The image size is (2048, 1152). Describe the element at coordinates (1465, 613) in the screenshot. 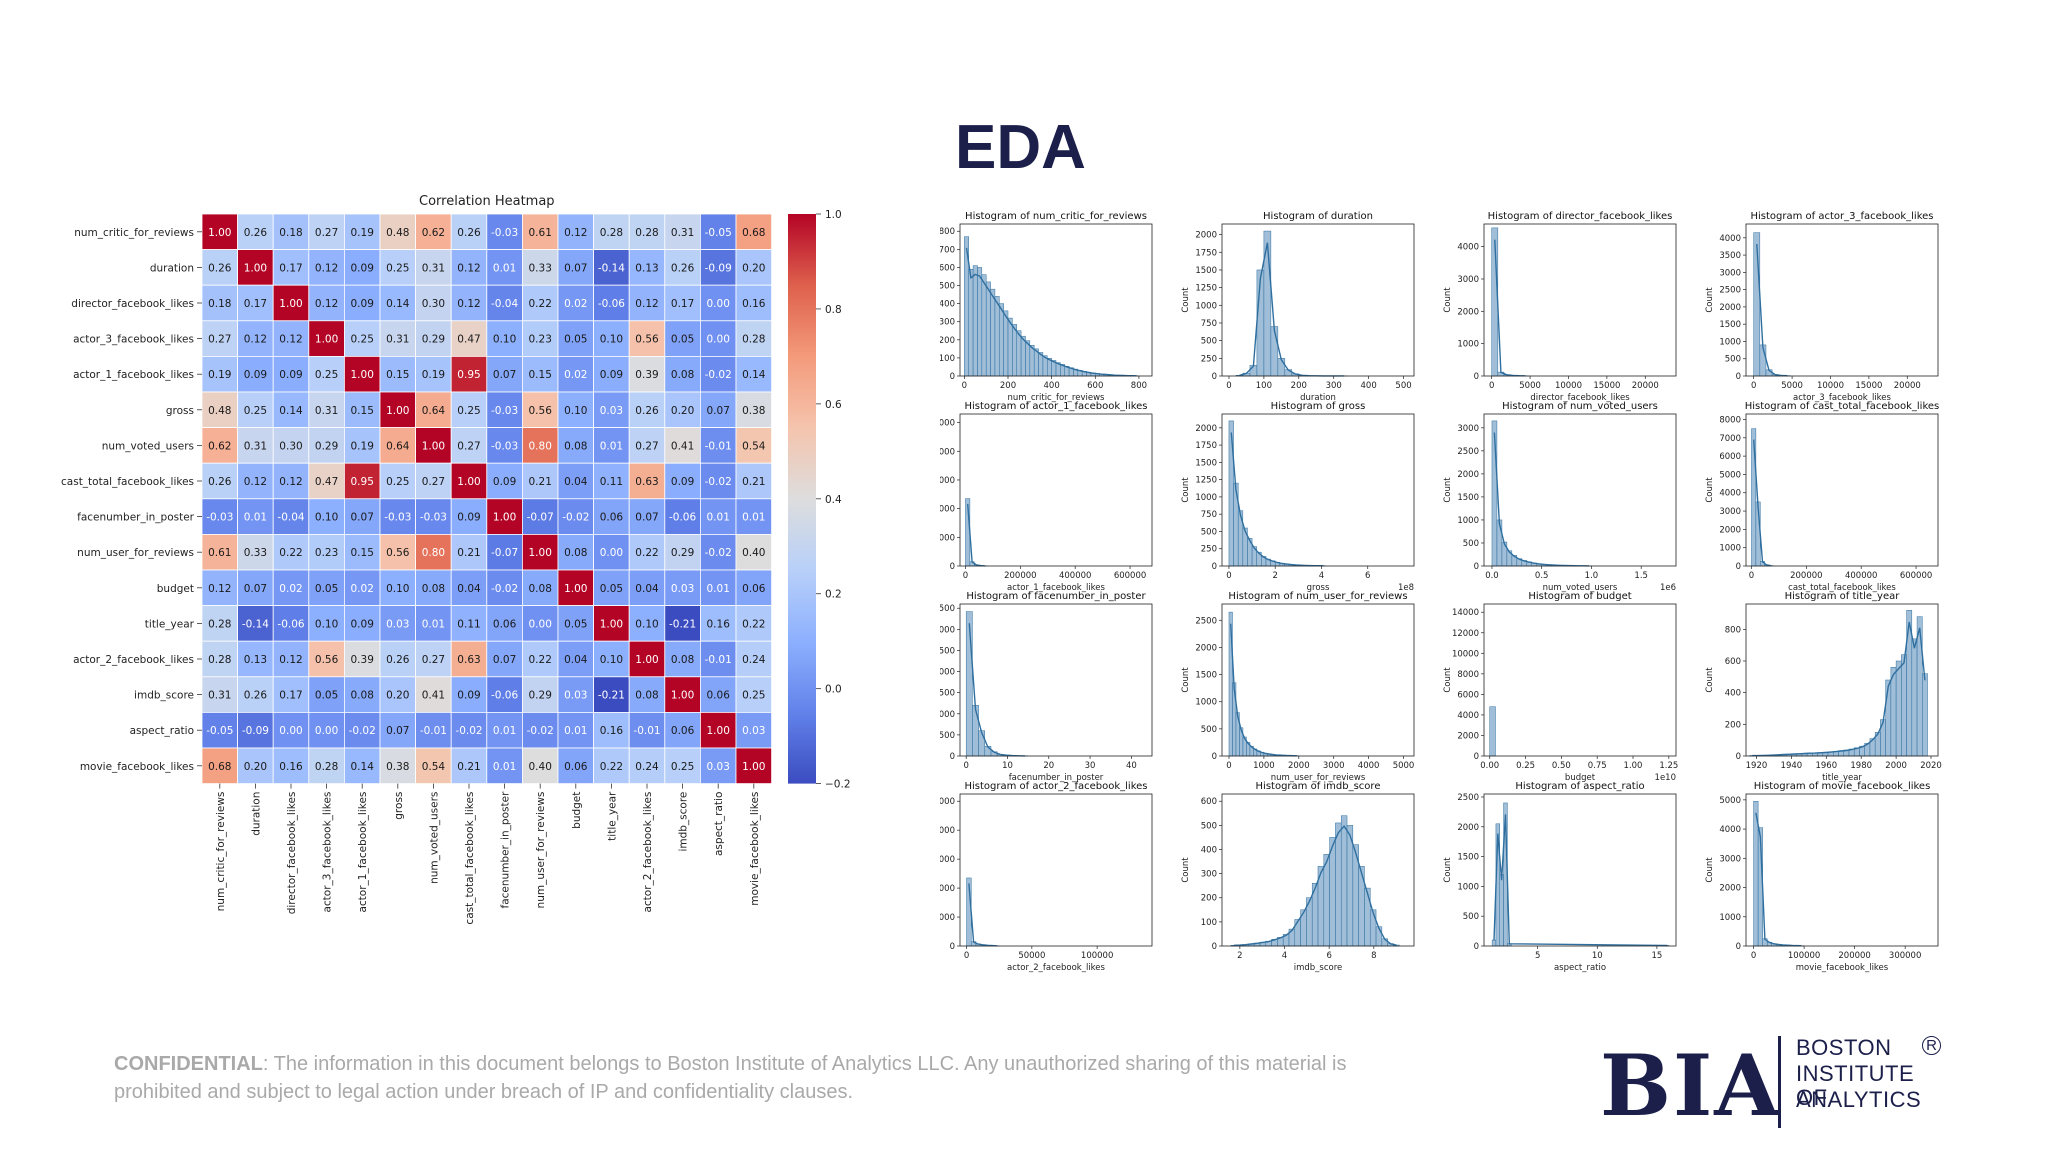

I see `y-tick-label: 14000` at that location.